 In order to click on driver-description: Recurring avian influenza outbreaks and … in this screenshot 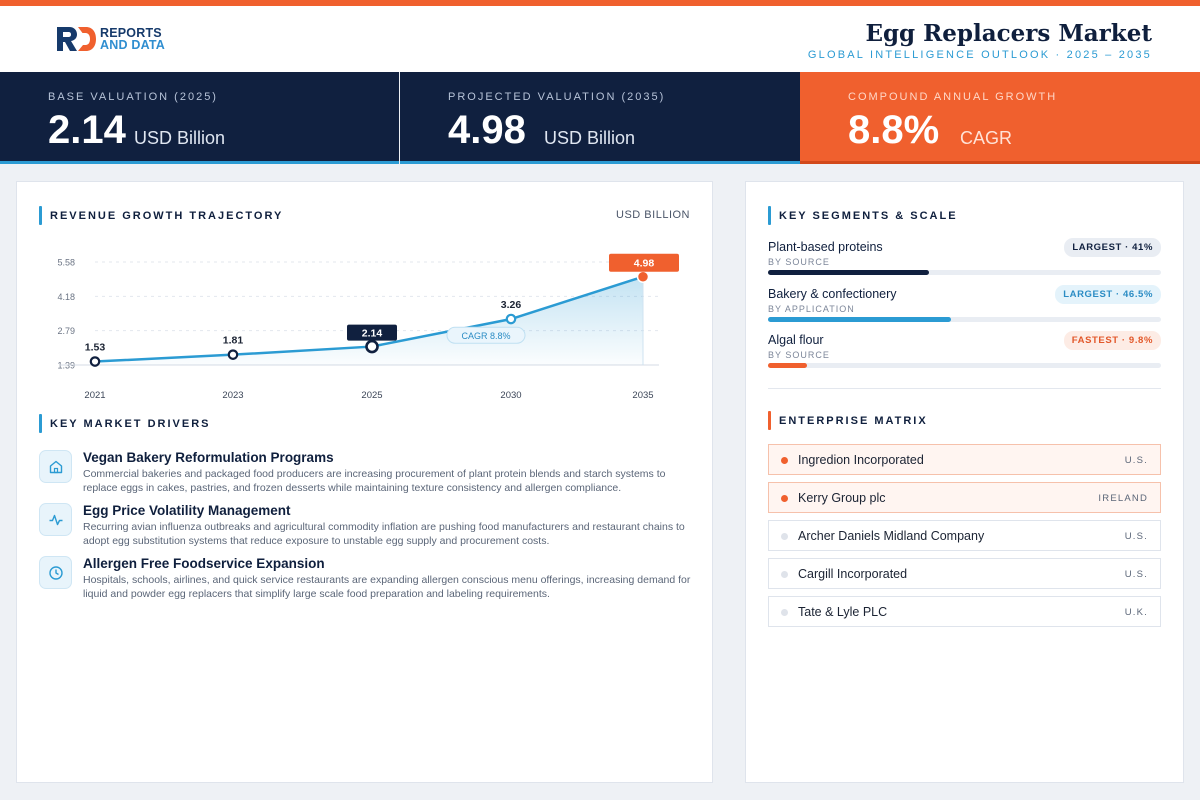, I will do `click(384, 534)`.